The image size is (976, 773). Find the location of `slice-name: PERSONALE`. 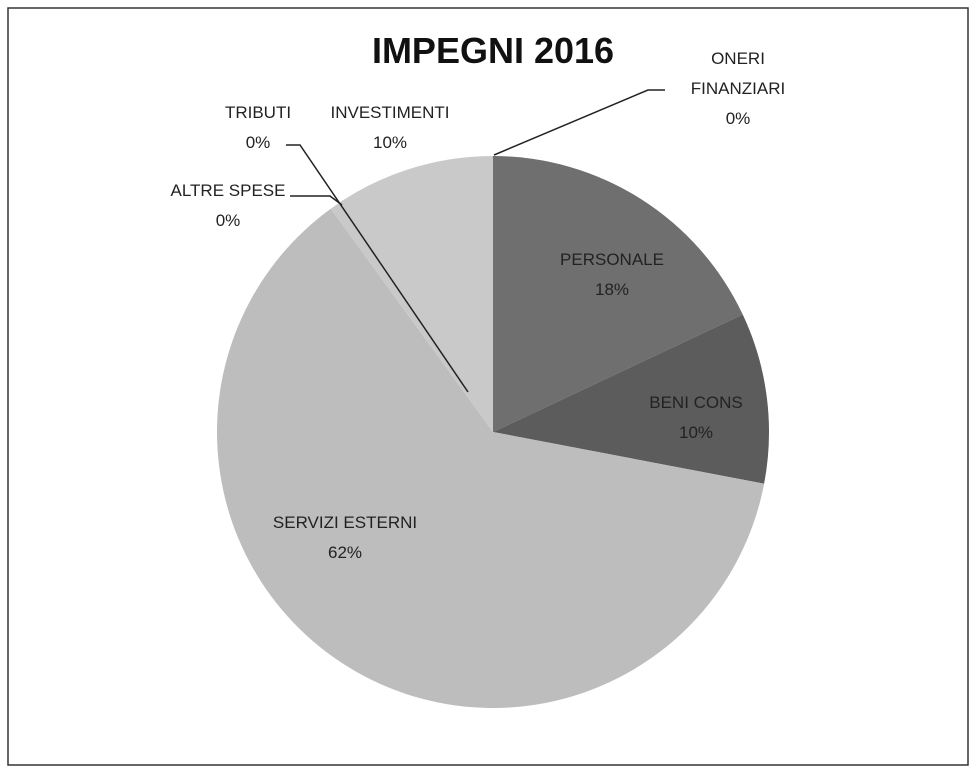

slice-name: PERSONALE is located at coordinates (612, 259).